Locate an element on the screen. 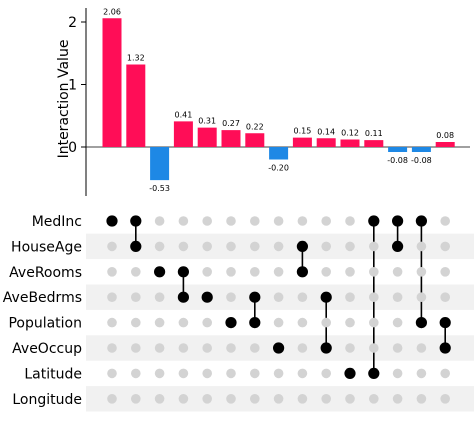 The height and width of the screenshot is (429, 474). feature-label: MedInc is located at coordinates (57, 222).